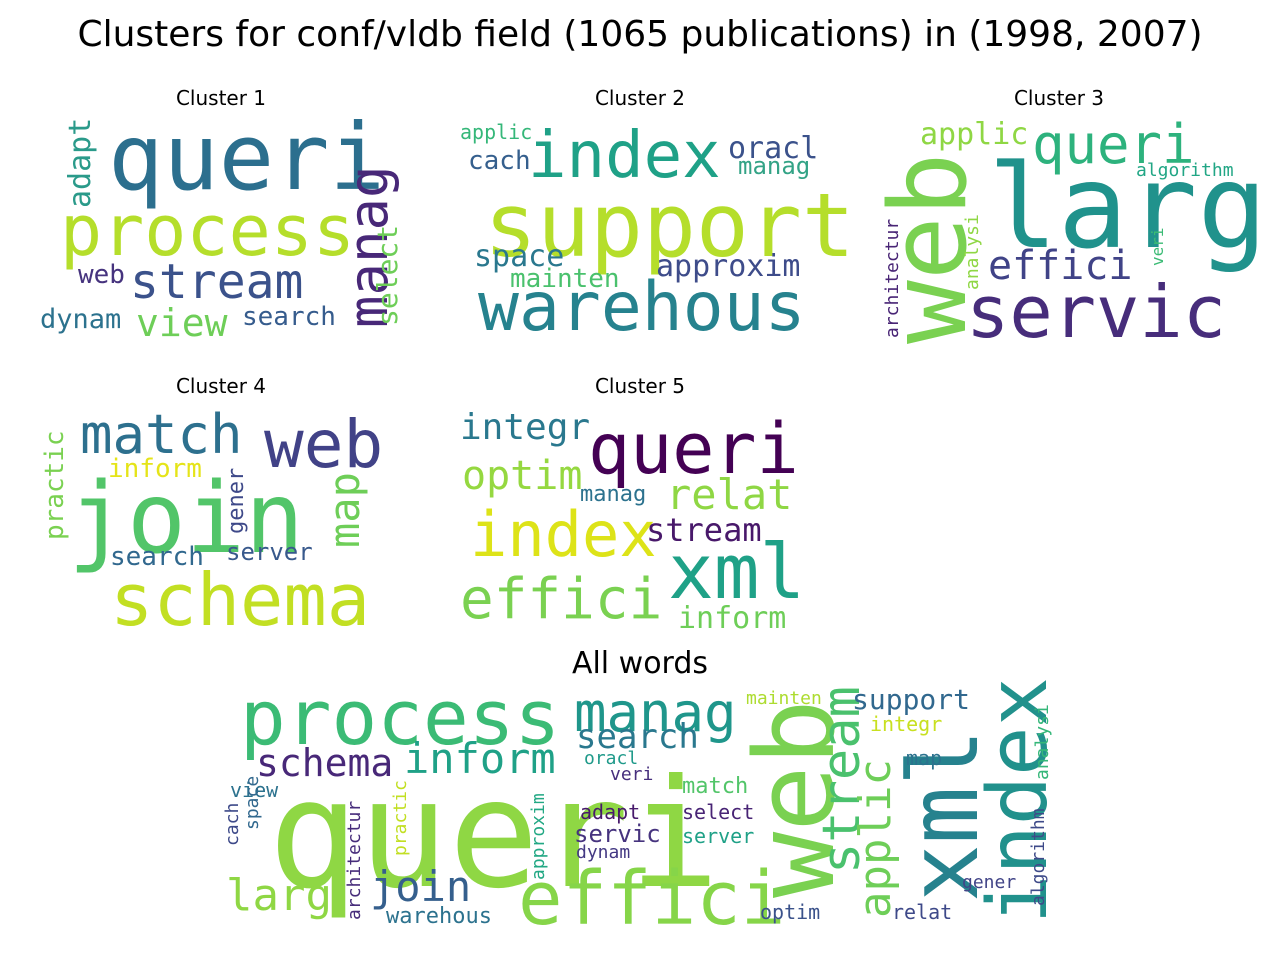 The image size is (1280, 960). I want to click on word-6-warehous: warehous, so click(439, 916).